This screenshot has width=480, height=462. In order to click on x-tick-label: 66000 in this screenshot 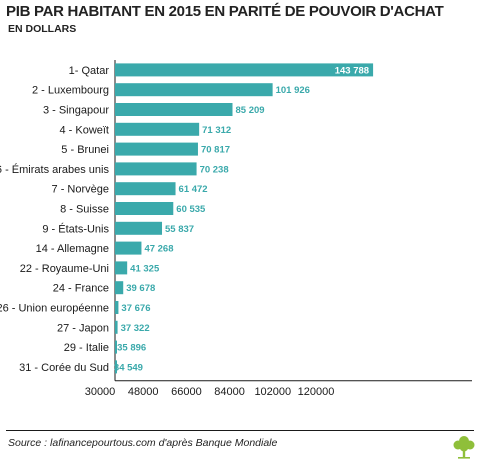, I will do `click(186, 392)`.